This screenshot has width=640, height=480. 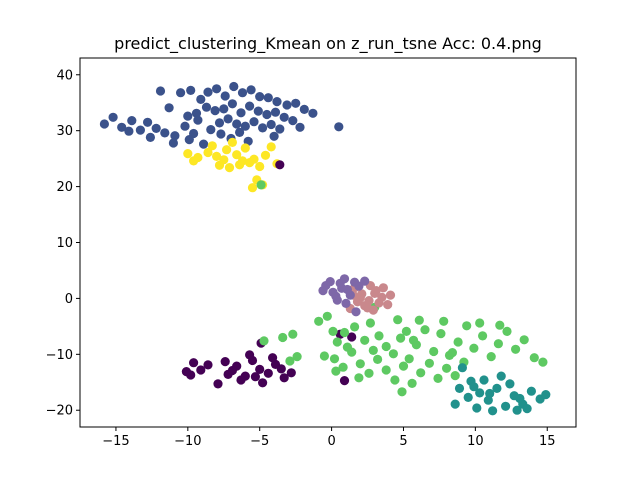 I want to click on y-tick-label: 10, so click(x=64, y=243).